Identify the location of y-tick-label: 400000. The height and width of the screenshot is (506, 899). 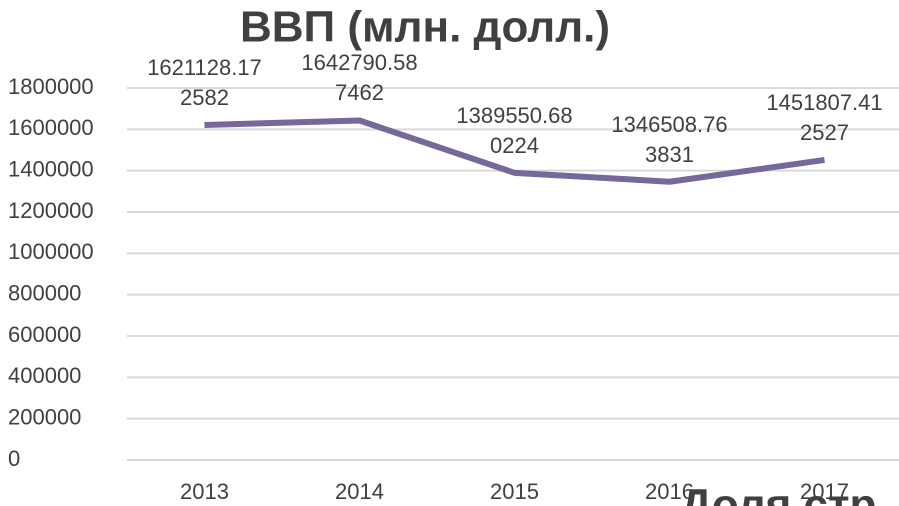
(44, 375).